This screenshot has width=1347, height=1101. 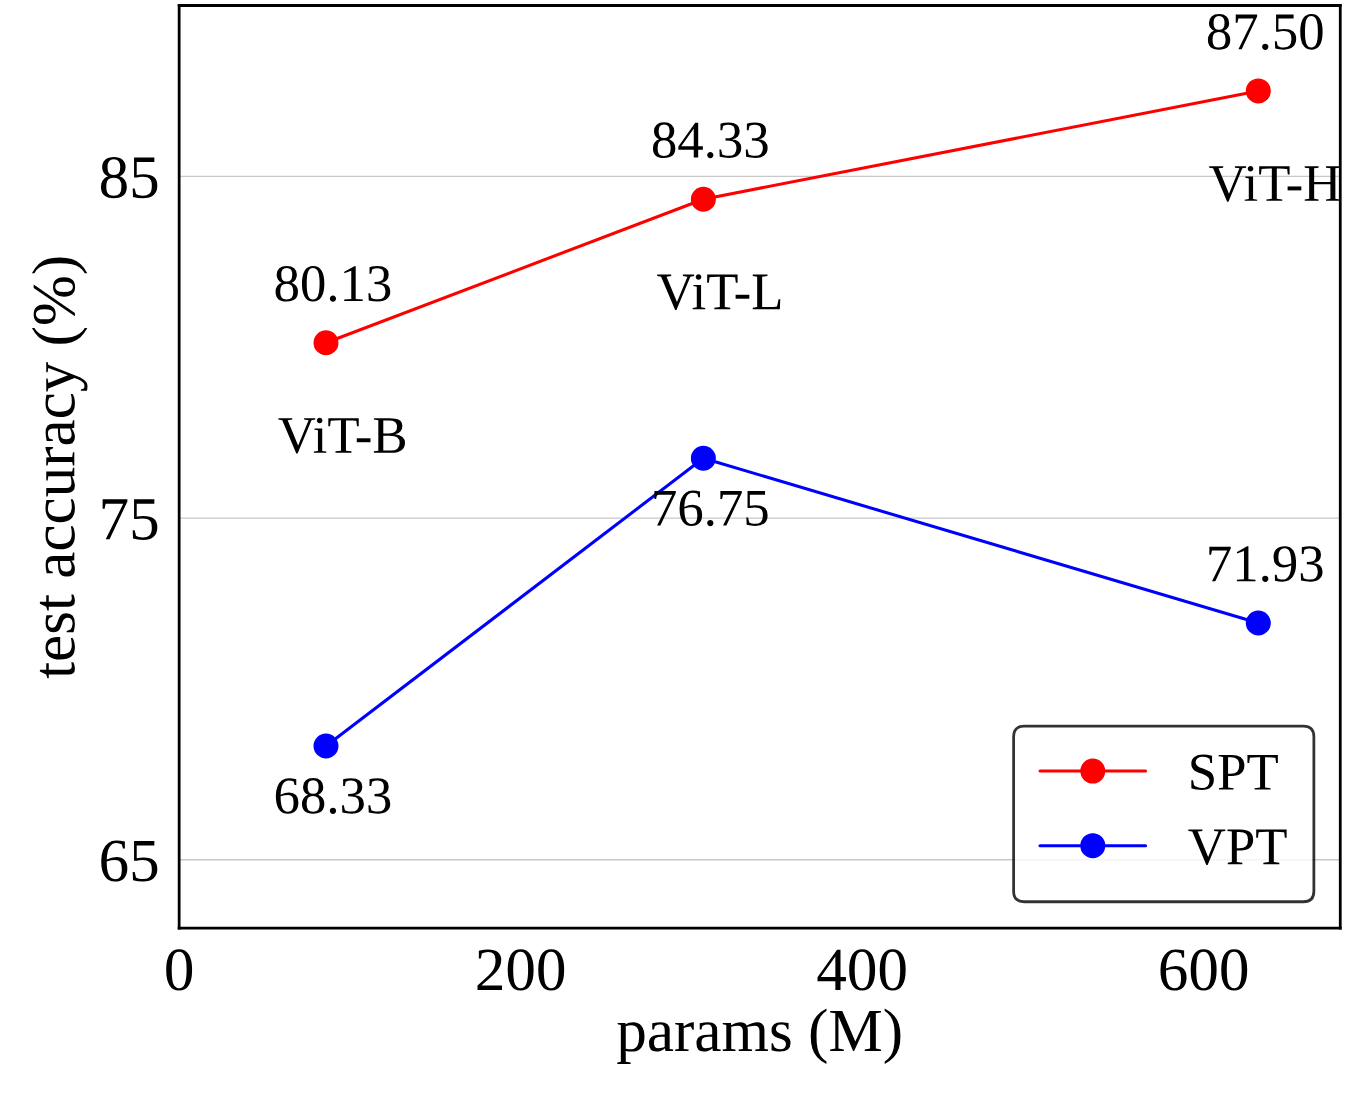 What do you see at coordinates (1237, 847) in the screenshot?
I see `legend-label: VPT` at bounding box center [1237, 847].